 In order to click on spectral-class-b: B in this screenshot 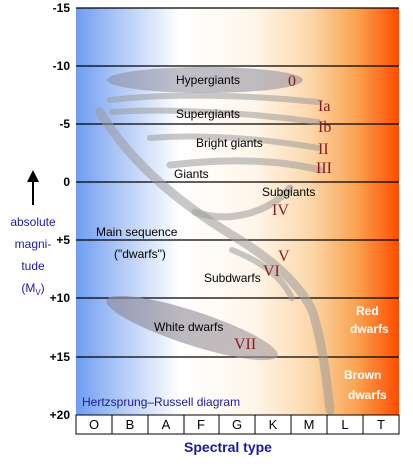, I will do `click(130, 424)`.